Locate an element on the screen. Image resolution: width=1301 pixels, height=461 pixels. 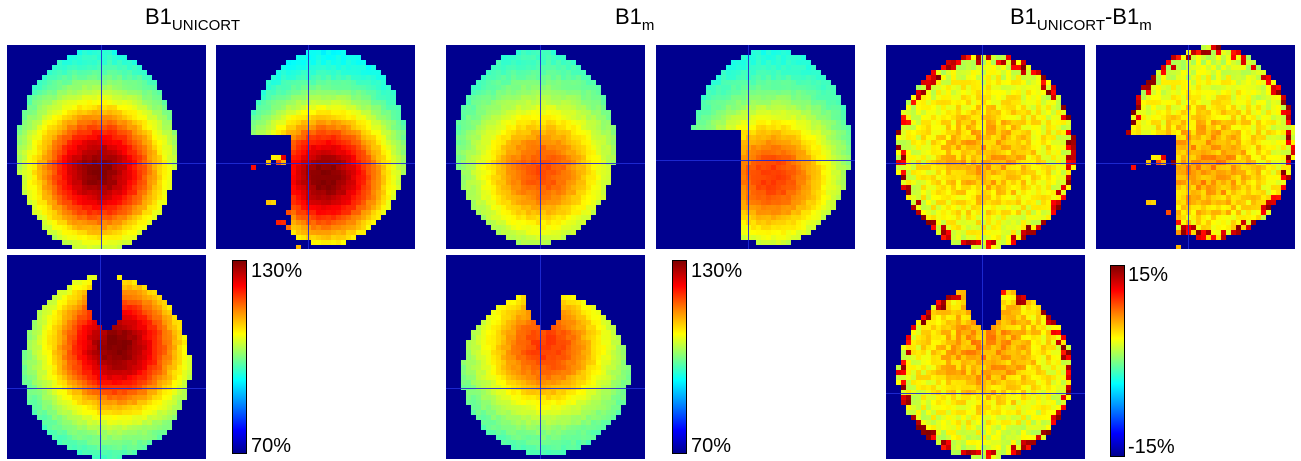
title-b1m-sub: m is located at coordinates (648, 25).